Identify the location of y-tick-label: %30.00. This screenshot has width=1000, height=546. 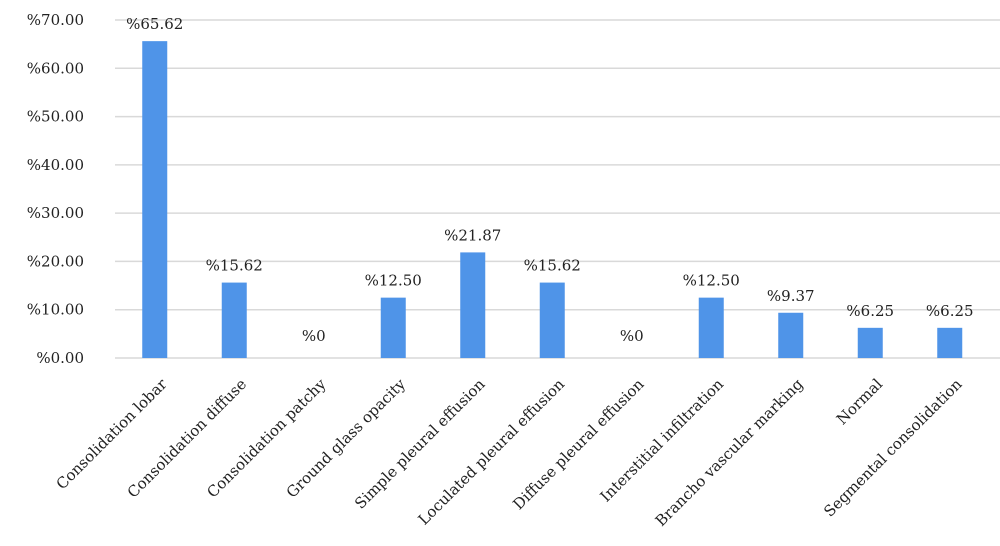
(55, 213).